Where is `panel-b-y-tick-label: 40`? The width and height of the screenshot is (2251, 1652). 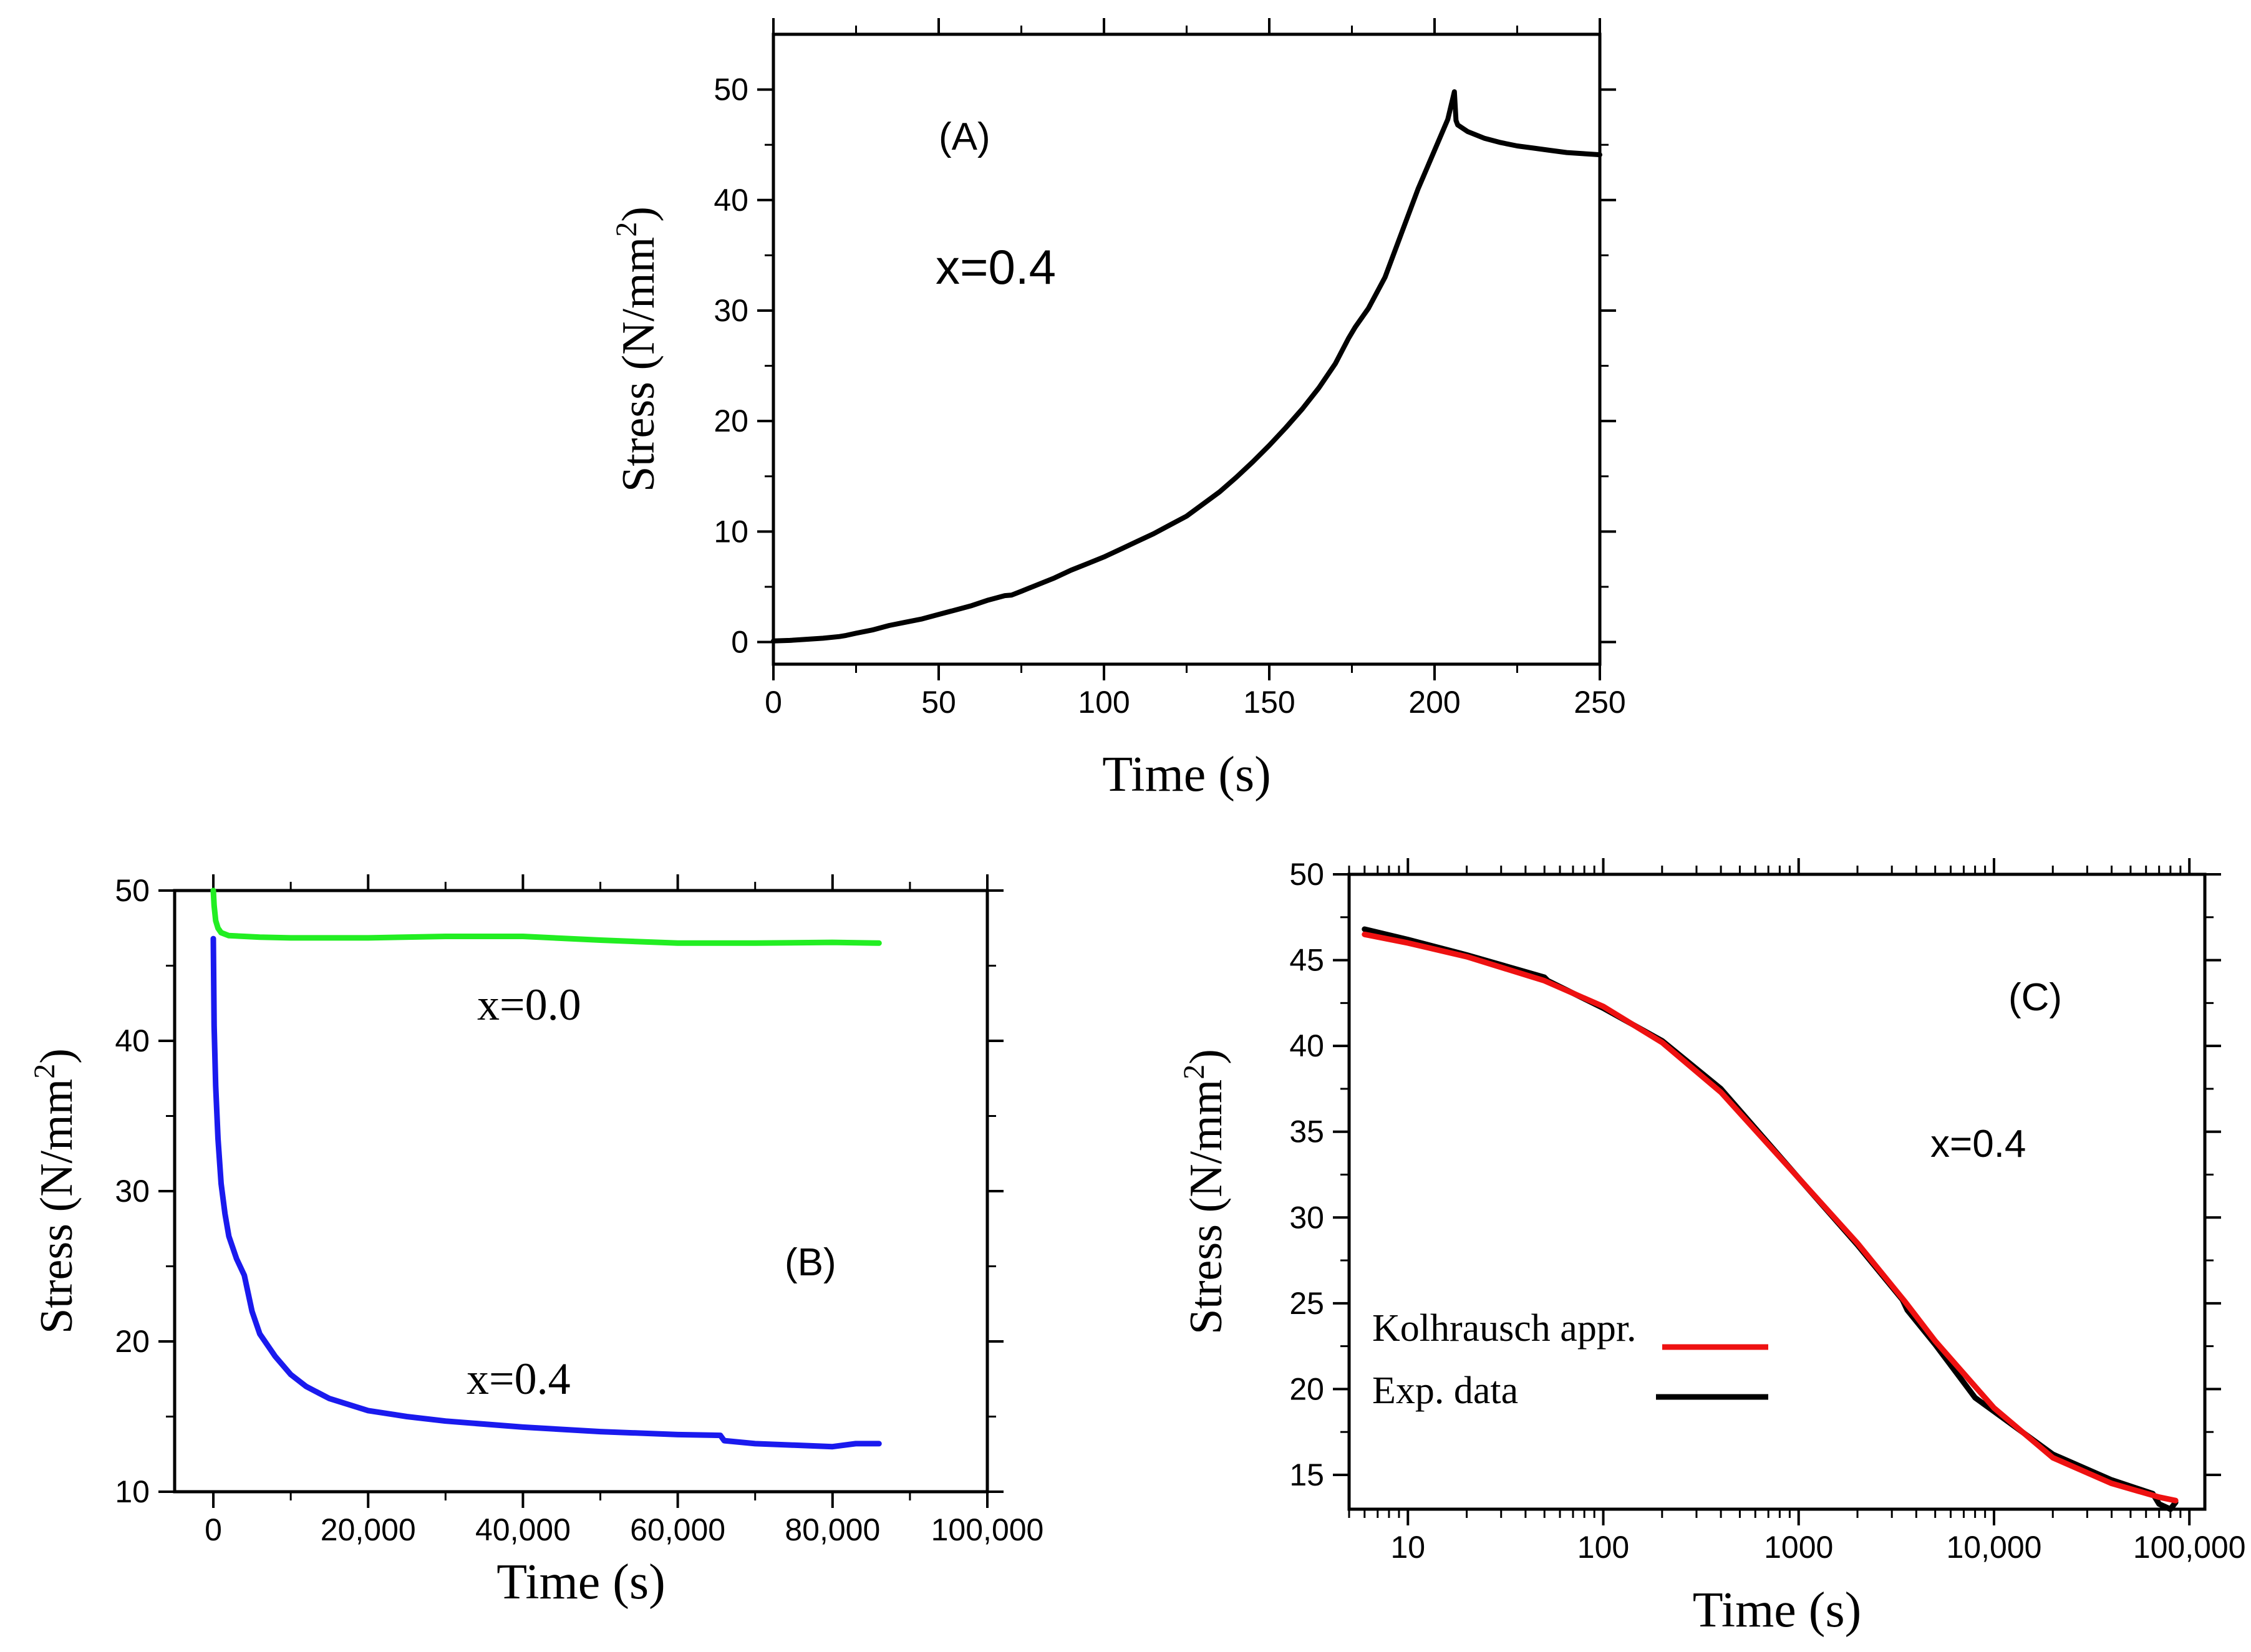 panel-b-y-tick-label: 40 is located at coordinates (132, 1040).